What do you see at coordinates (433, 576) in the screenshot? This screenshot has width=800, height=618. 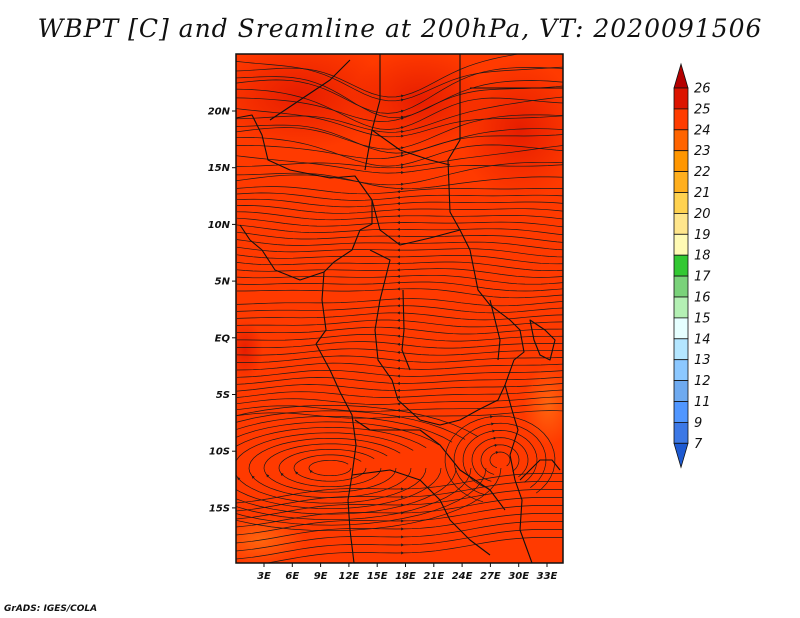 I see `lon-tick-label: 21E` at bounding box center [433, 576].